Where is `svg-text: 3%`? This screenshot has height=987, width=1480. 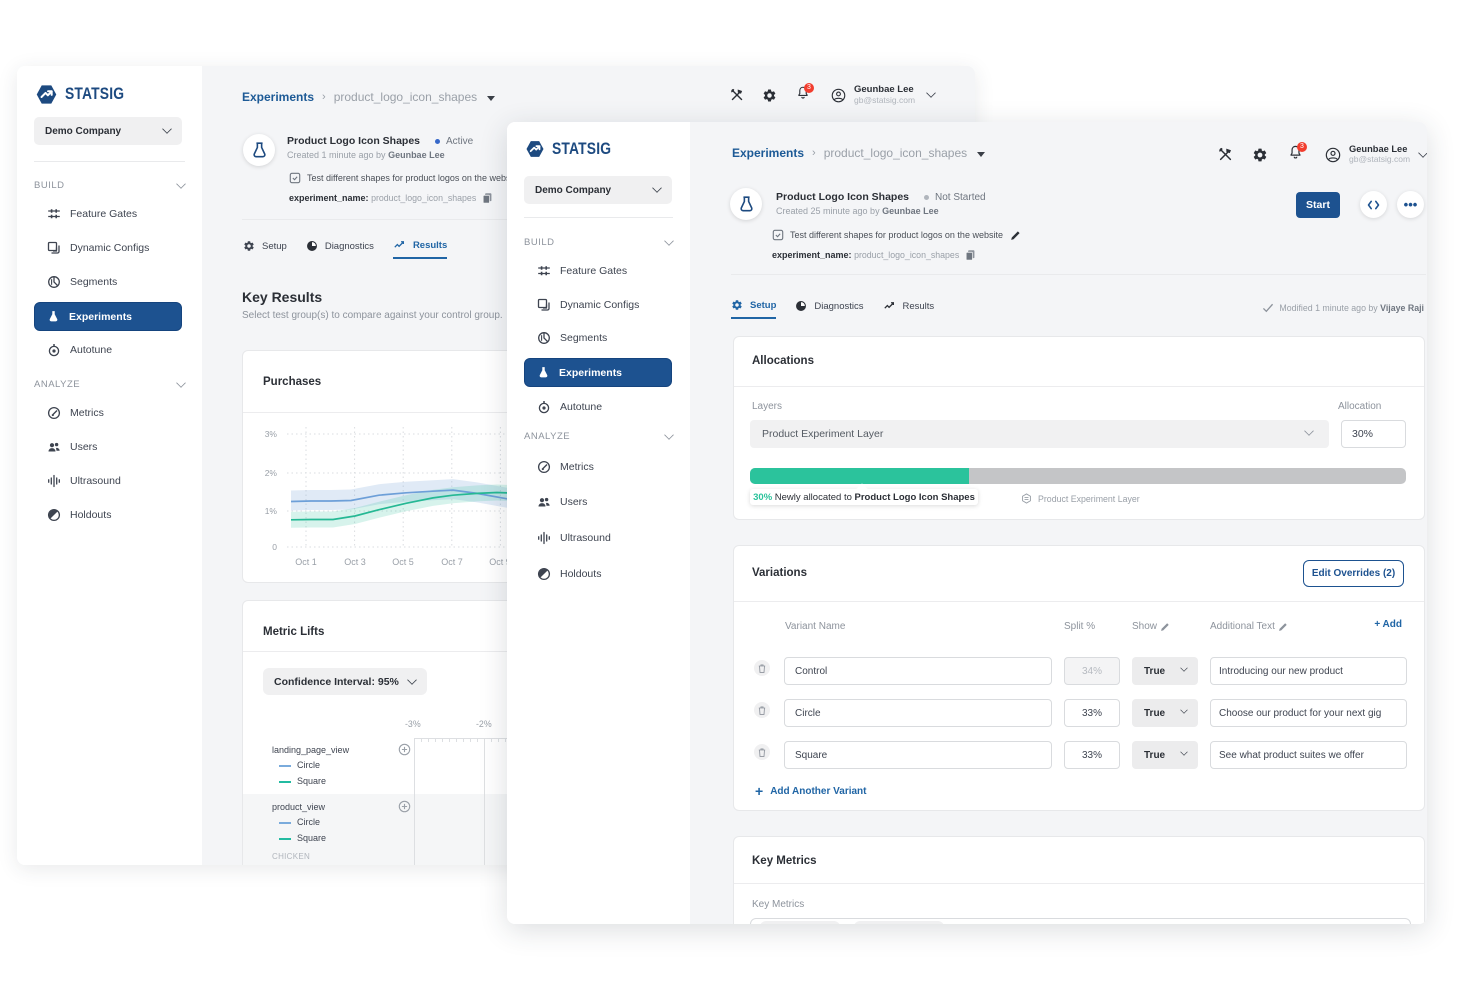
svg-text: 3% is located at coordinates (271, 434).